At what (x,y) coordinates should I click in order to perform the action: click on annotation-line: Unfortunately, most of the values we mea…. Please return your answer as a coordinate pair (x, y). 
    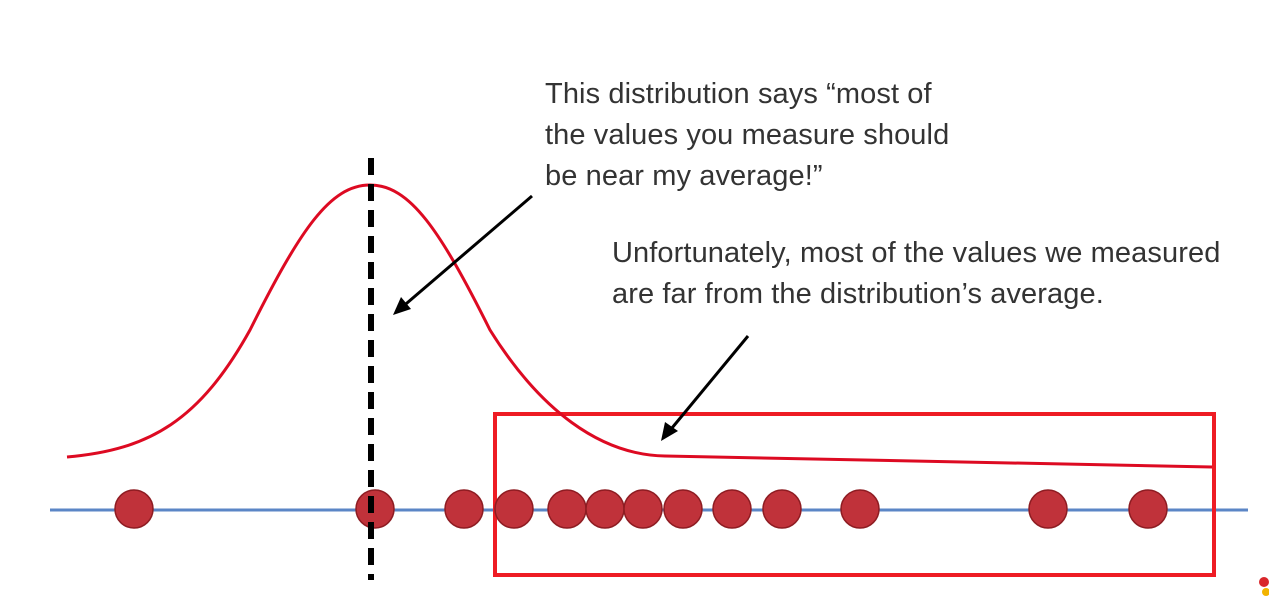
    Looking at the image, I should click on (916, 253).